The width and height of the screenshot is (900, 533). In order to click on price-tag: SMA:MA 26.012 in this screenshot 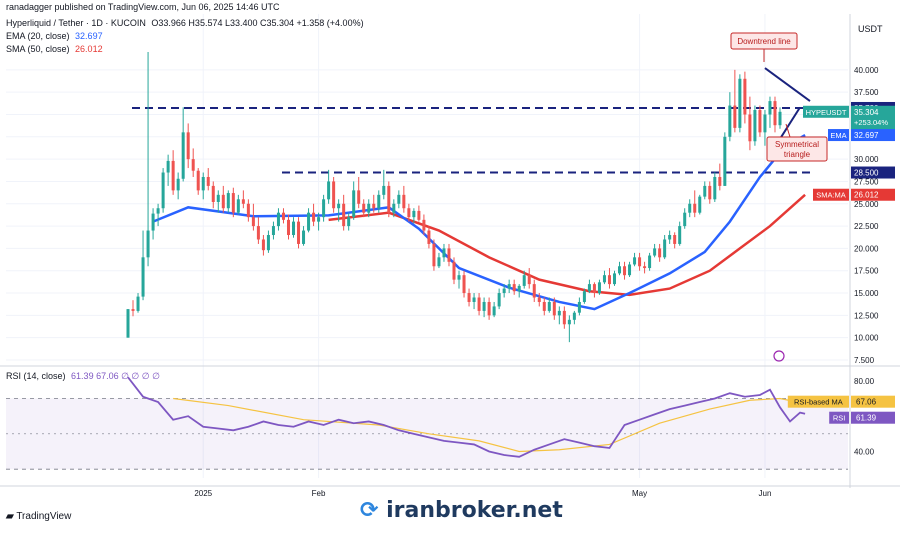, I will do `click(854, 194)`.